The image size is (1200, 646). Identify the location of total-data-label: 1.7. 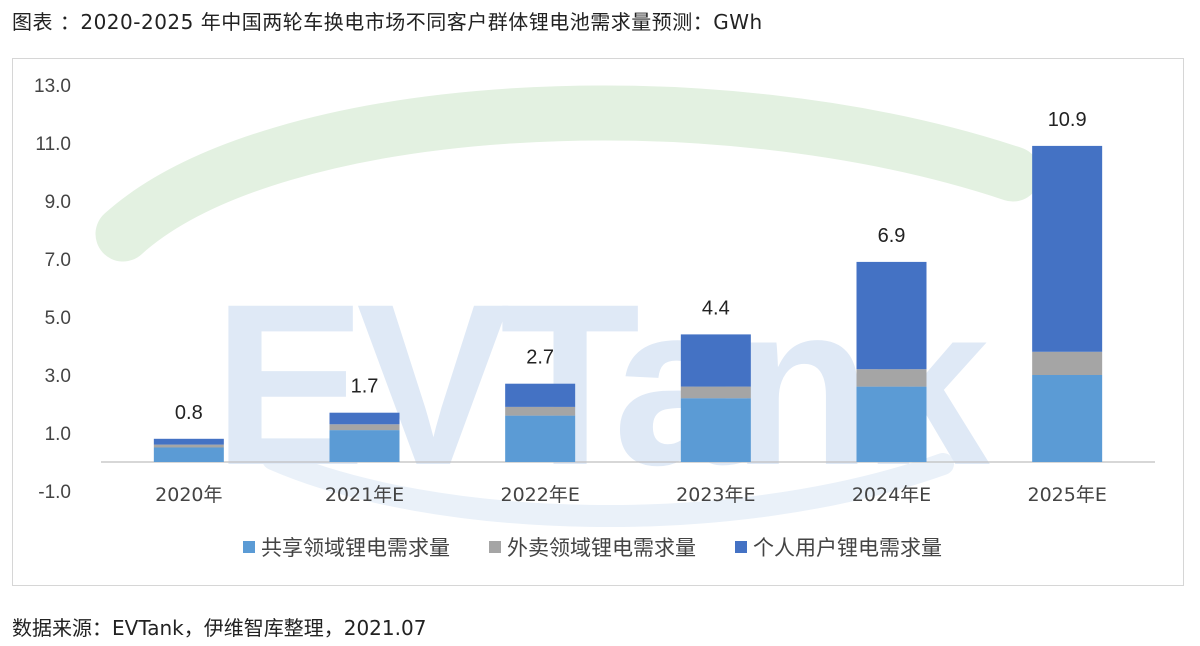
(365, 387).